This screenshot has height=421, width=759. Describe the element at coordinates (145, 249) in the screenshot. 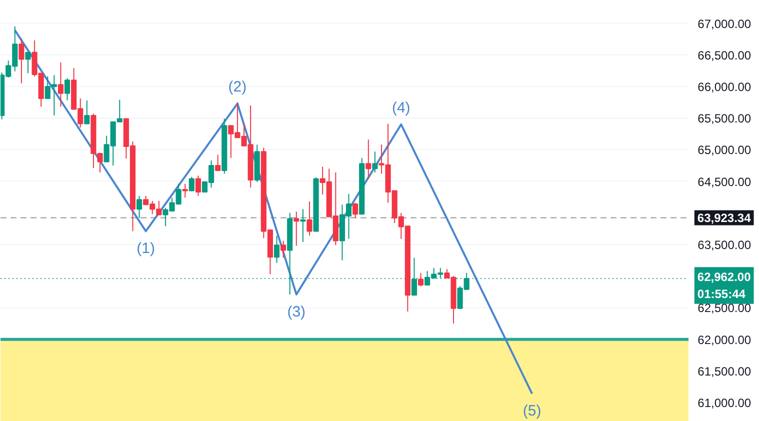

I see `annotation: (1)` at that location.